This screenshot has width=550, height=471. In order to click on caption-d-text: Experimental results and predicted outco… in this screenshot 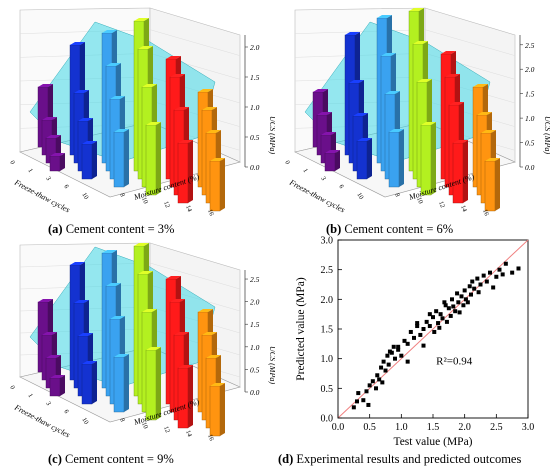, I will do `click(407, 459)`.